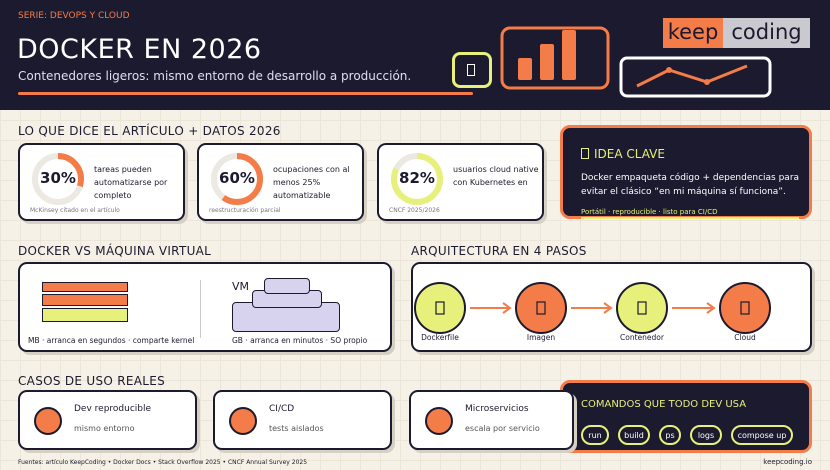 This screenshot has width=830, height=470. I want to click on deco-line, so click(692, 76).